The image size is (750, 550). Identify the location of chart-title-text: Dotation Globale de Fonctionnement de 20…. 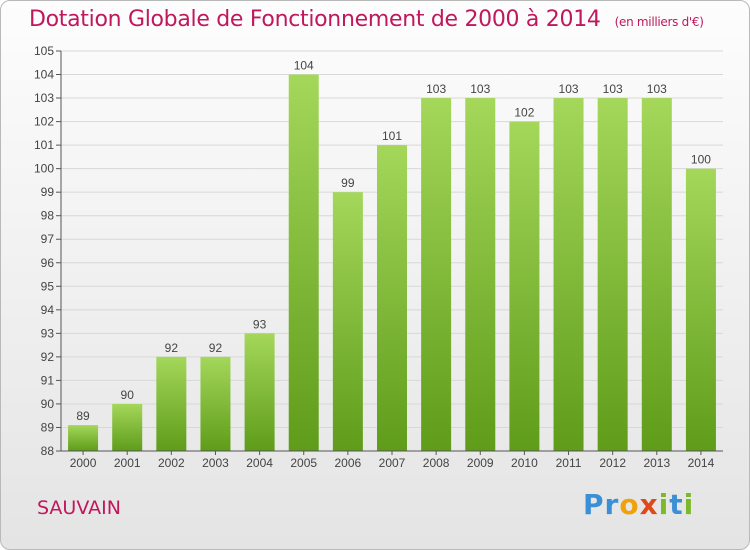
(315, 19).